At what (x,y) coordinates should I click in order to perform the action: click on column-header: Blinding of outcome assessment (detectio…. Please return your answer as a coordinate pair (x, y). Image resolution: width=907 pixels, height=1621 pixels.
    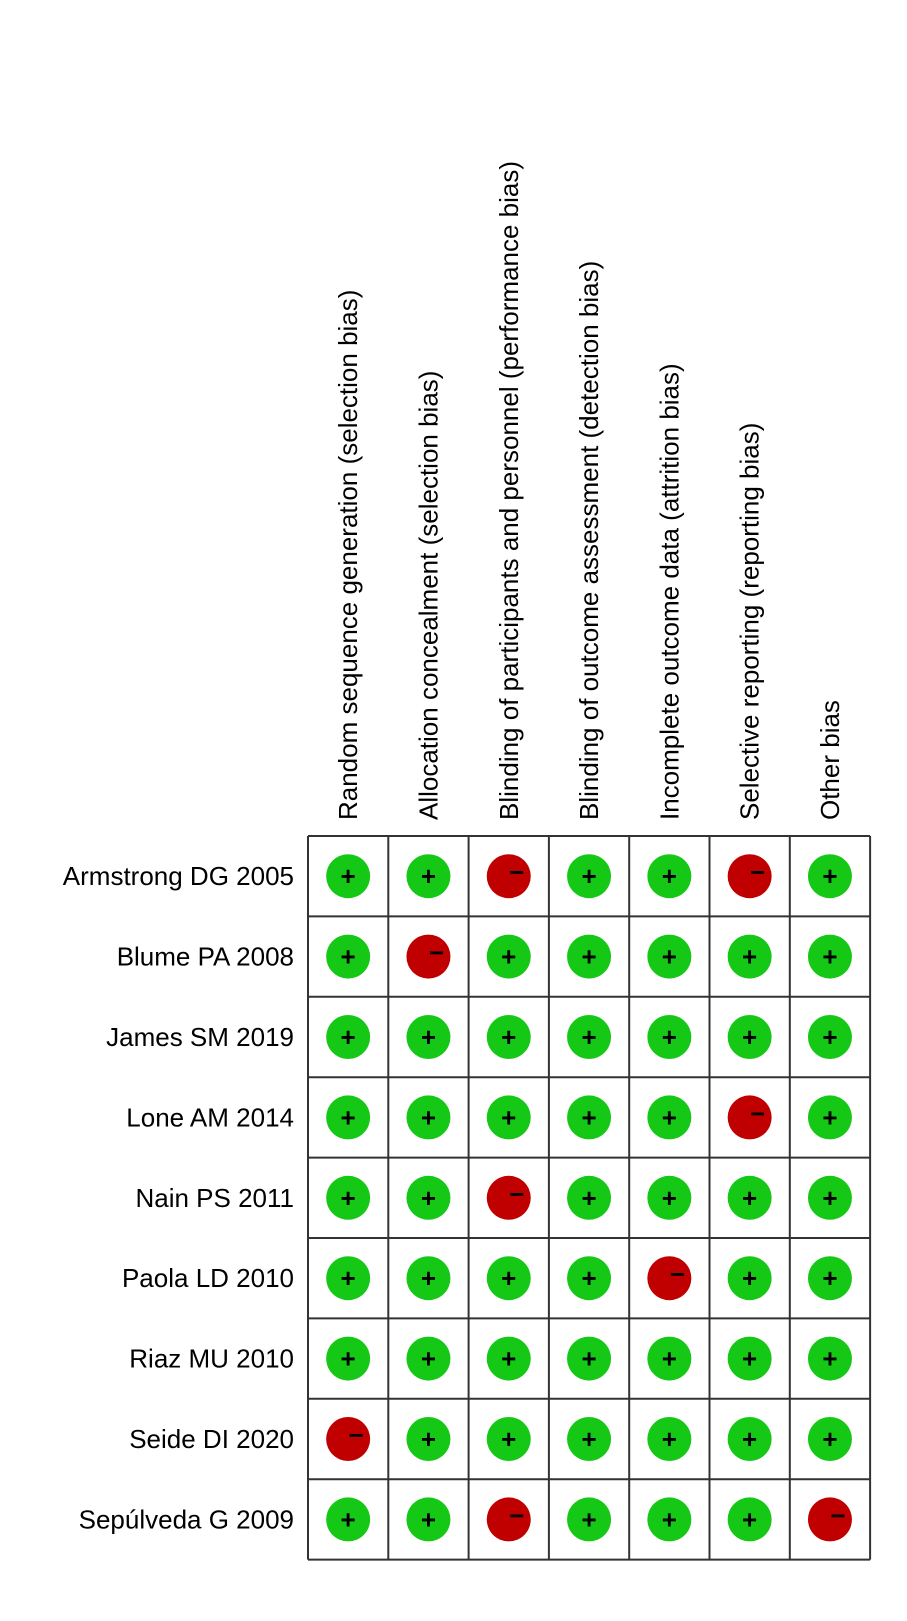
    Looking at the image, I should click on (589, 540).